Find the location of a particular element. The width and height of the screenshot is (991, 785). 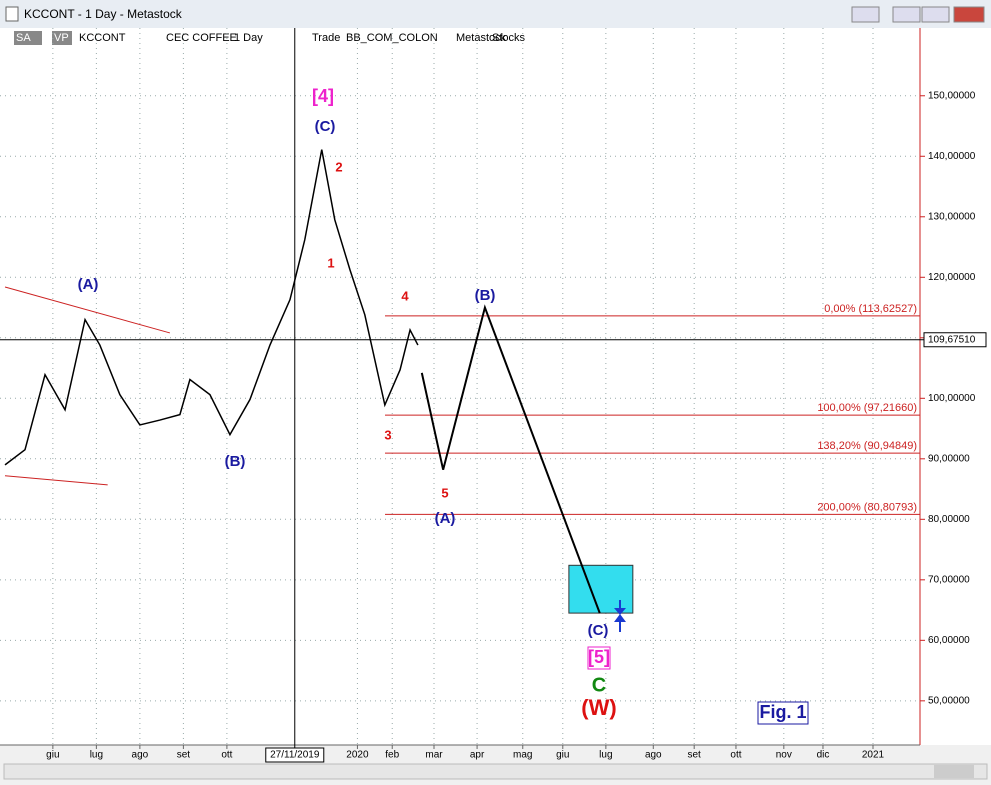

crosshair-label-box is located at coordinates (295, 755).